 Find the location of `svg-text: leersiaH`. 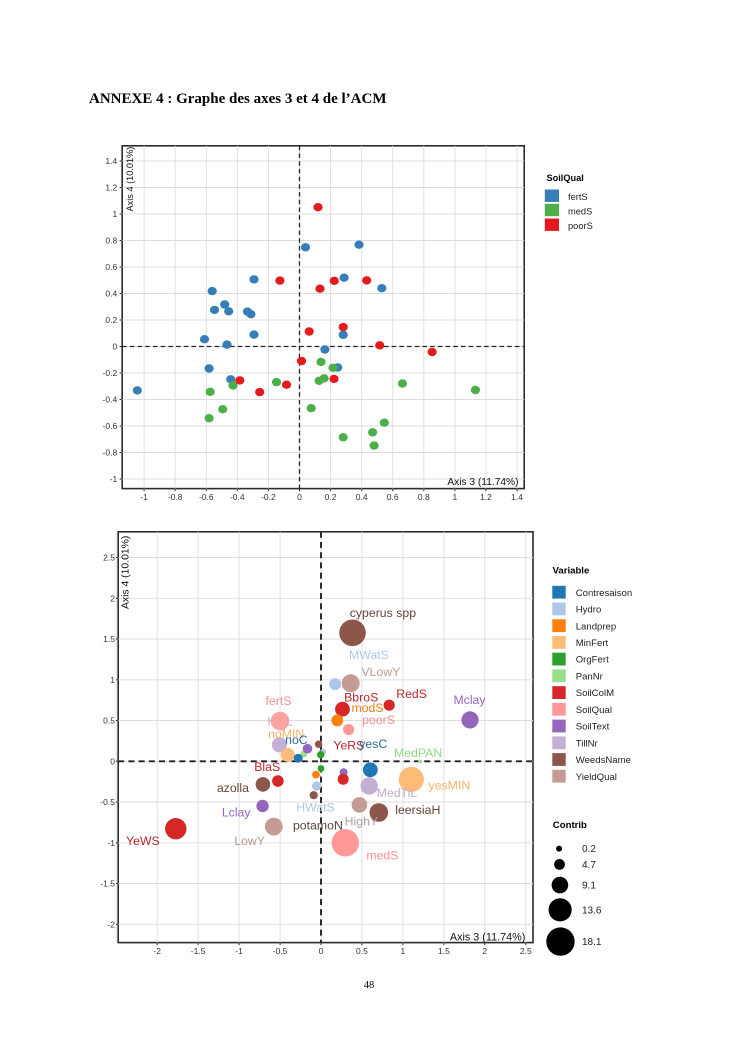

svg-text: leersiaH is located at coordinates (417, 810).